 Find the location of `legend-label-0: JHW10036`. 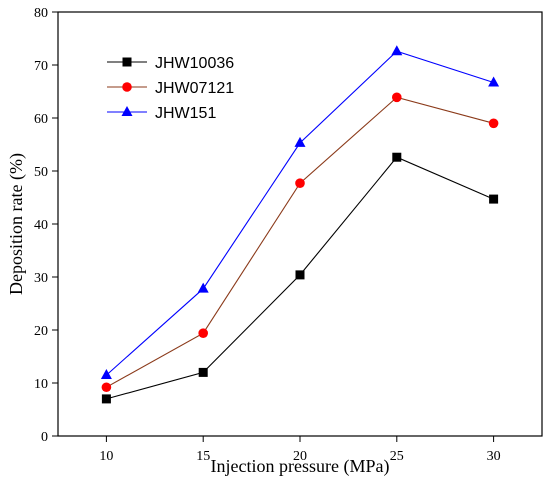

legend-label-0: JHW10036 is located at coordinates (194, 63).